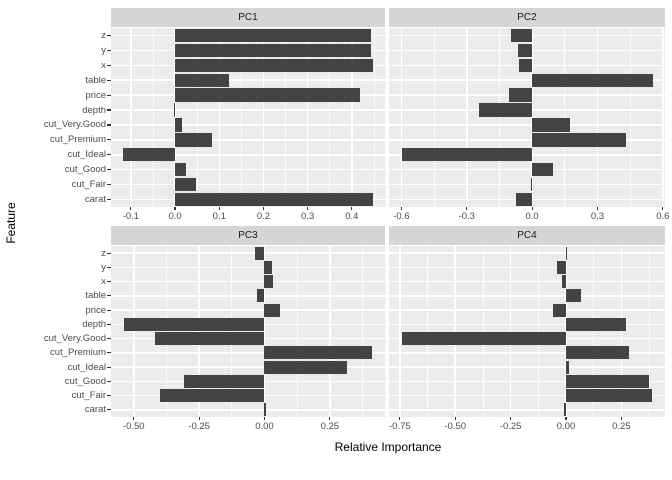  I want to click on bar-PC1-depth, so click(174, 110).